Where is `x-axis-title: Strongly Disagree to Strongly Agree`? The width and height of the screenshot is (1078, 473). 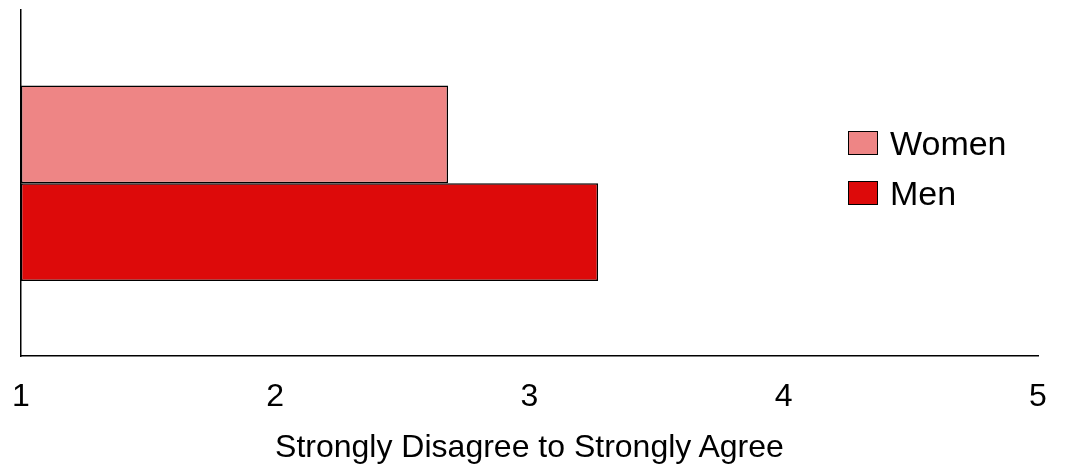
x-axis-title: Strongly Disagree to Strongly Agree is located at coordinates (529, 445).